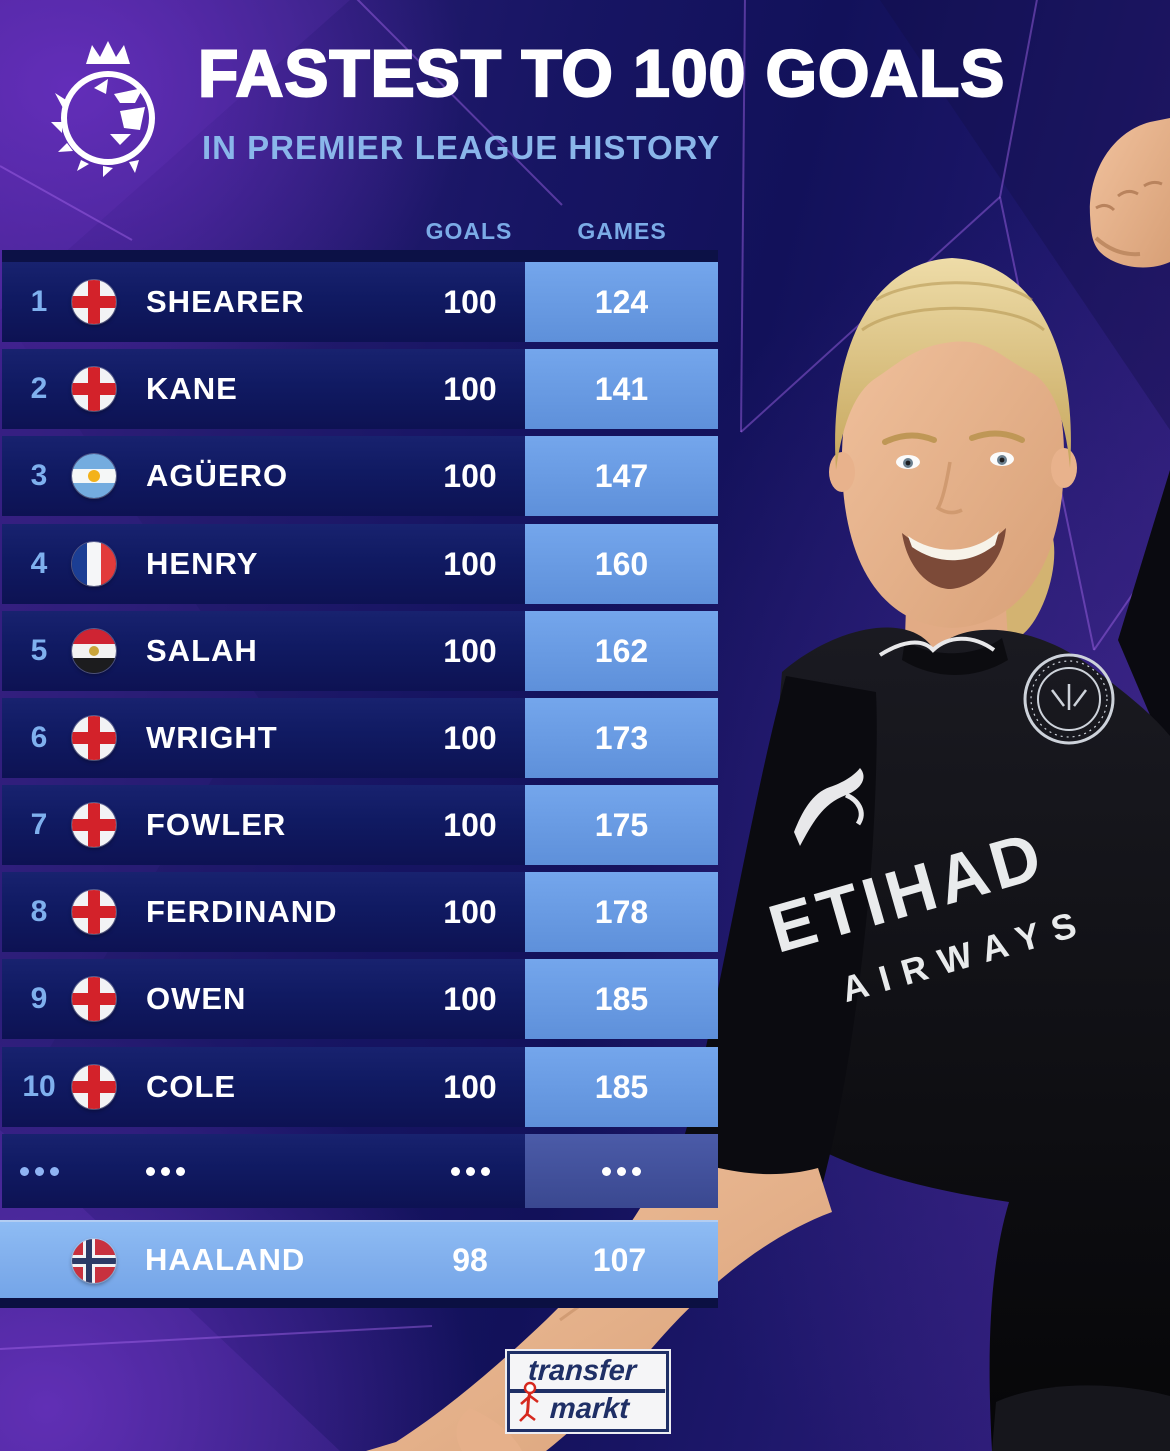 Image resolution: width=1170 pixels, height=1451 pixels. I want to click on table-row: 3 AGÜERO 100 147, so click(360, 476).